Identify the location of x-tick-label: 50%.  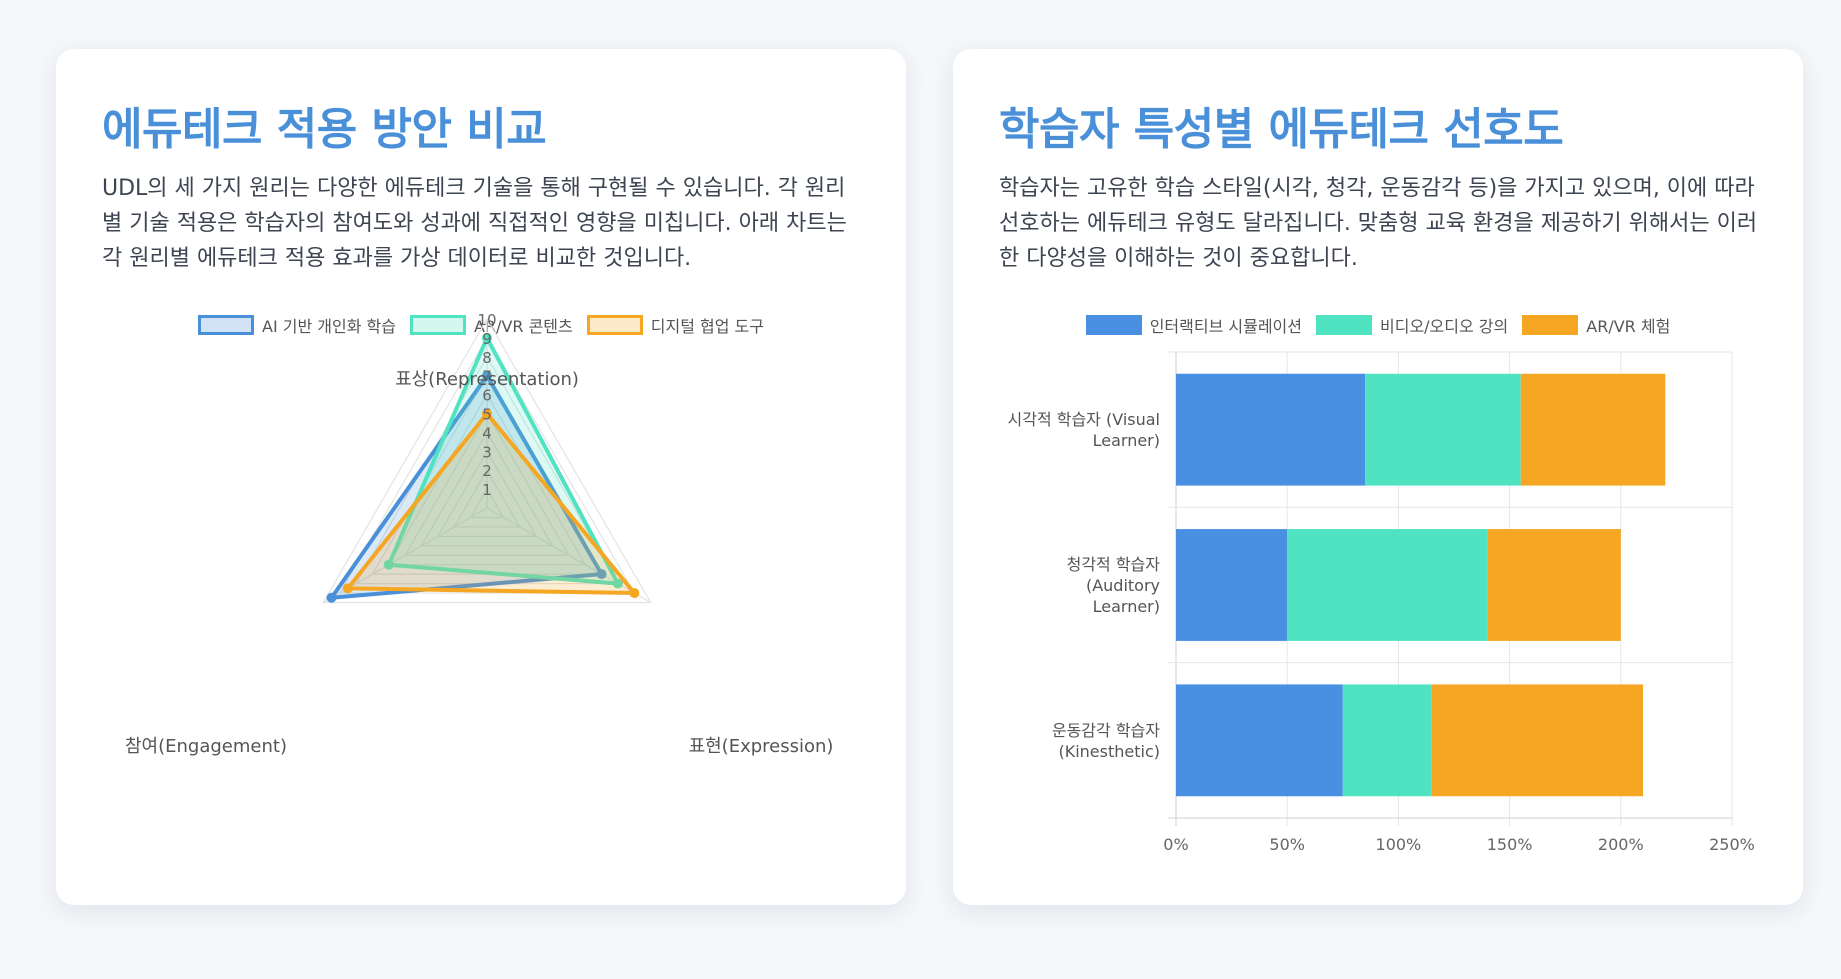
(1287, 844).